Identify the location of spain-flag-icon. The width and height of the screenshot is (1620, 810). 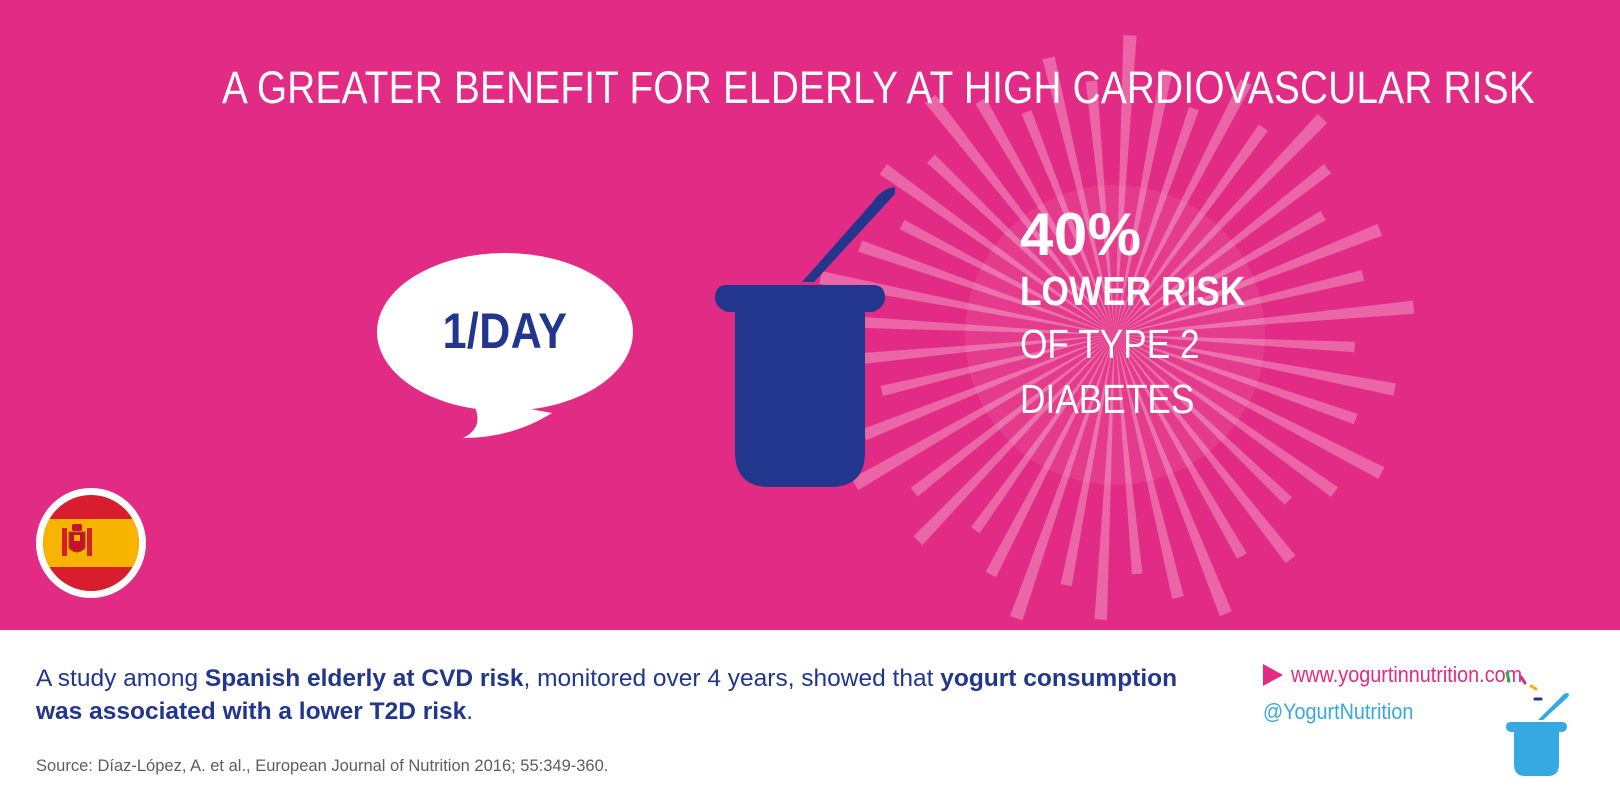
(91, 543).